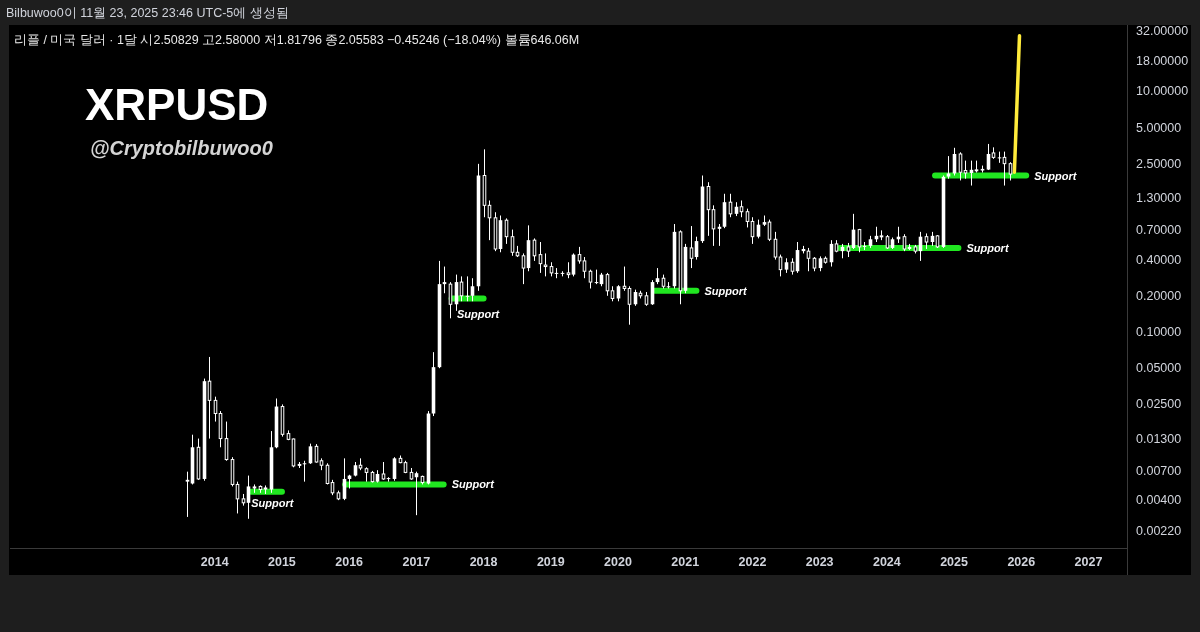  Describe the element at coordinates (1159, 127) in the screenshot. I see `y-tick: 5.00000` at that location.